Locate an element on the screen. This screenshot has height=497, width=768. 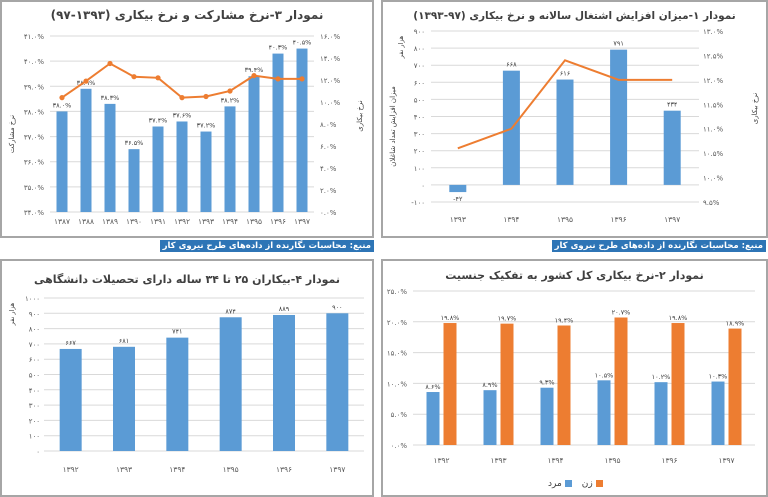
y-tick-label: ۳۸.۰% is located at coordinates (34, 112).